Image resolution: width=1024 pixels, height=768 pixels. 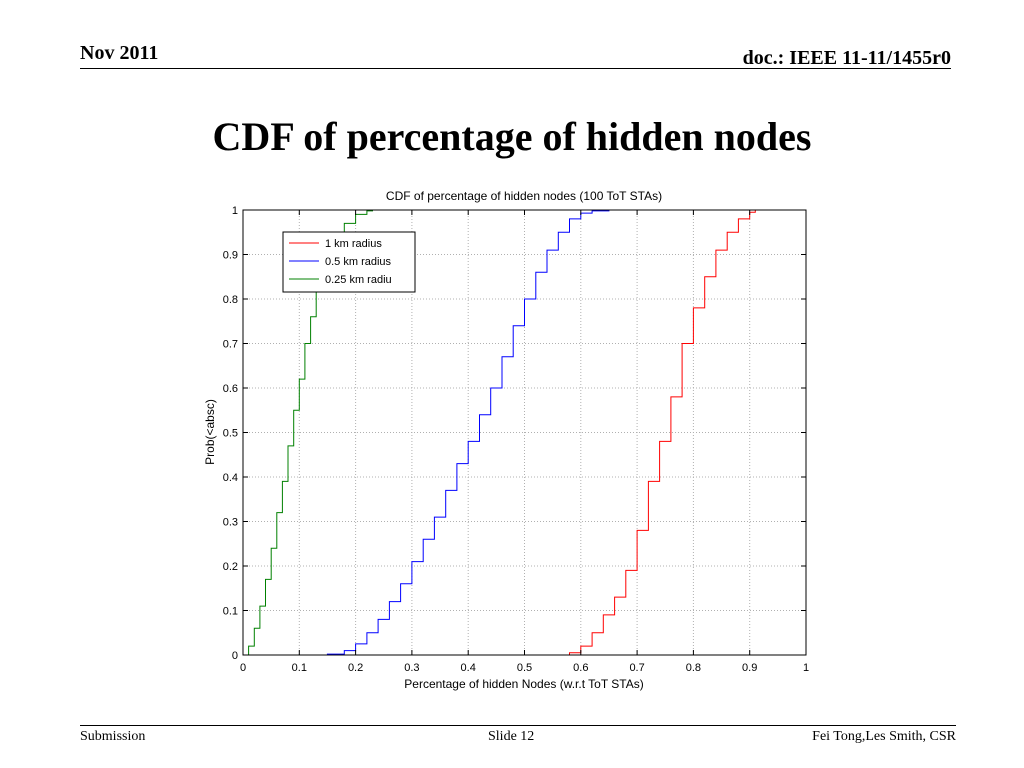 I want to click on header-doc-id: doc.: IEEE 11-11/1455r0, so click(x=846, y=58).